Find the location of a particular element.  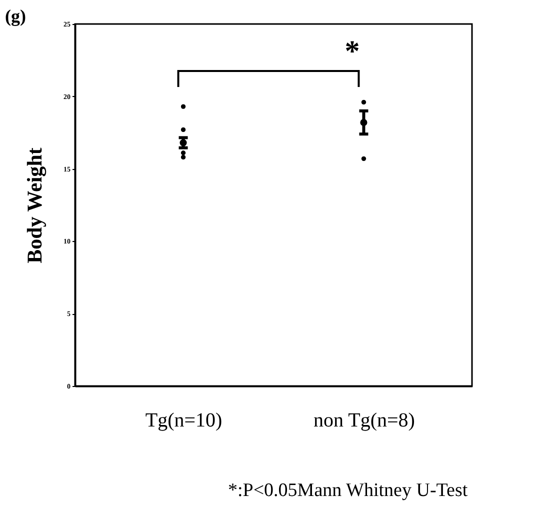

x-tick-label: non Tg(n=8) is located at coordinates (364, 421).